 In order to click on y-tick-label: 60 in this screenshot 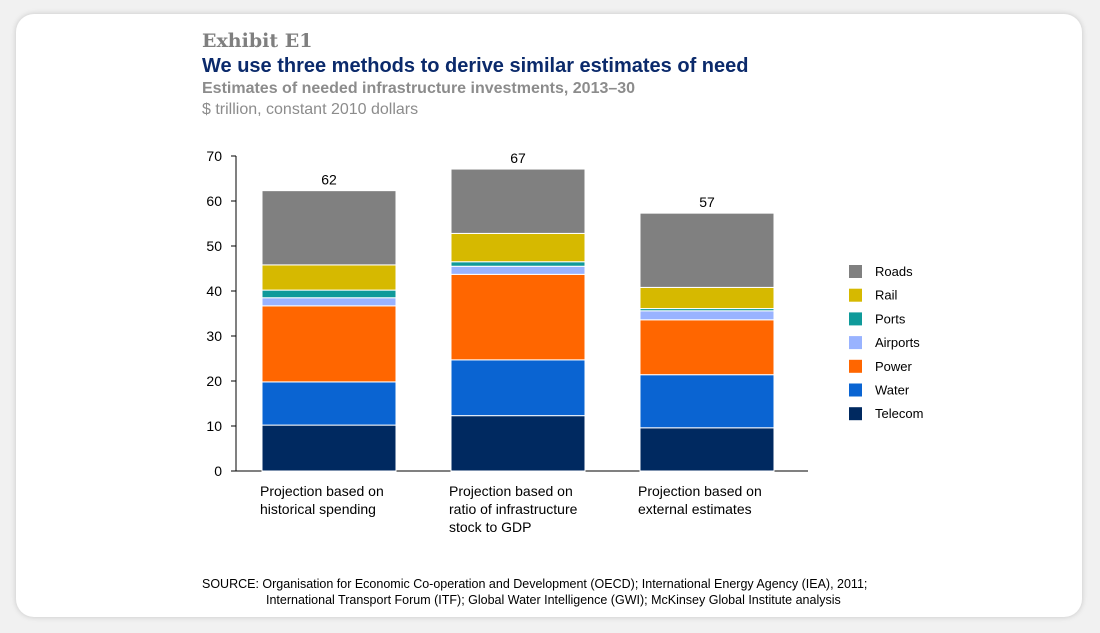, I will do `click(214, 201)`.